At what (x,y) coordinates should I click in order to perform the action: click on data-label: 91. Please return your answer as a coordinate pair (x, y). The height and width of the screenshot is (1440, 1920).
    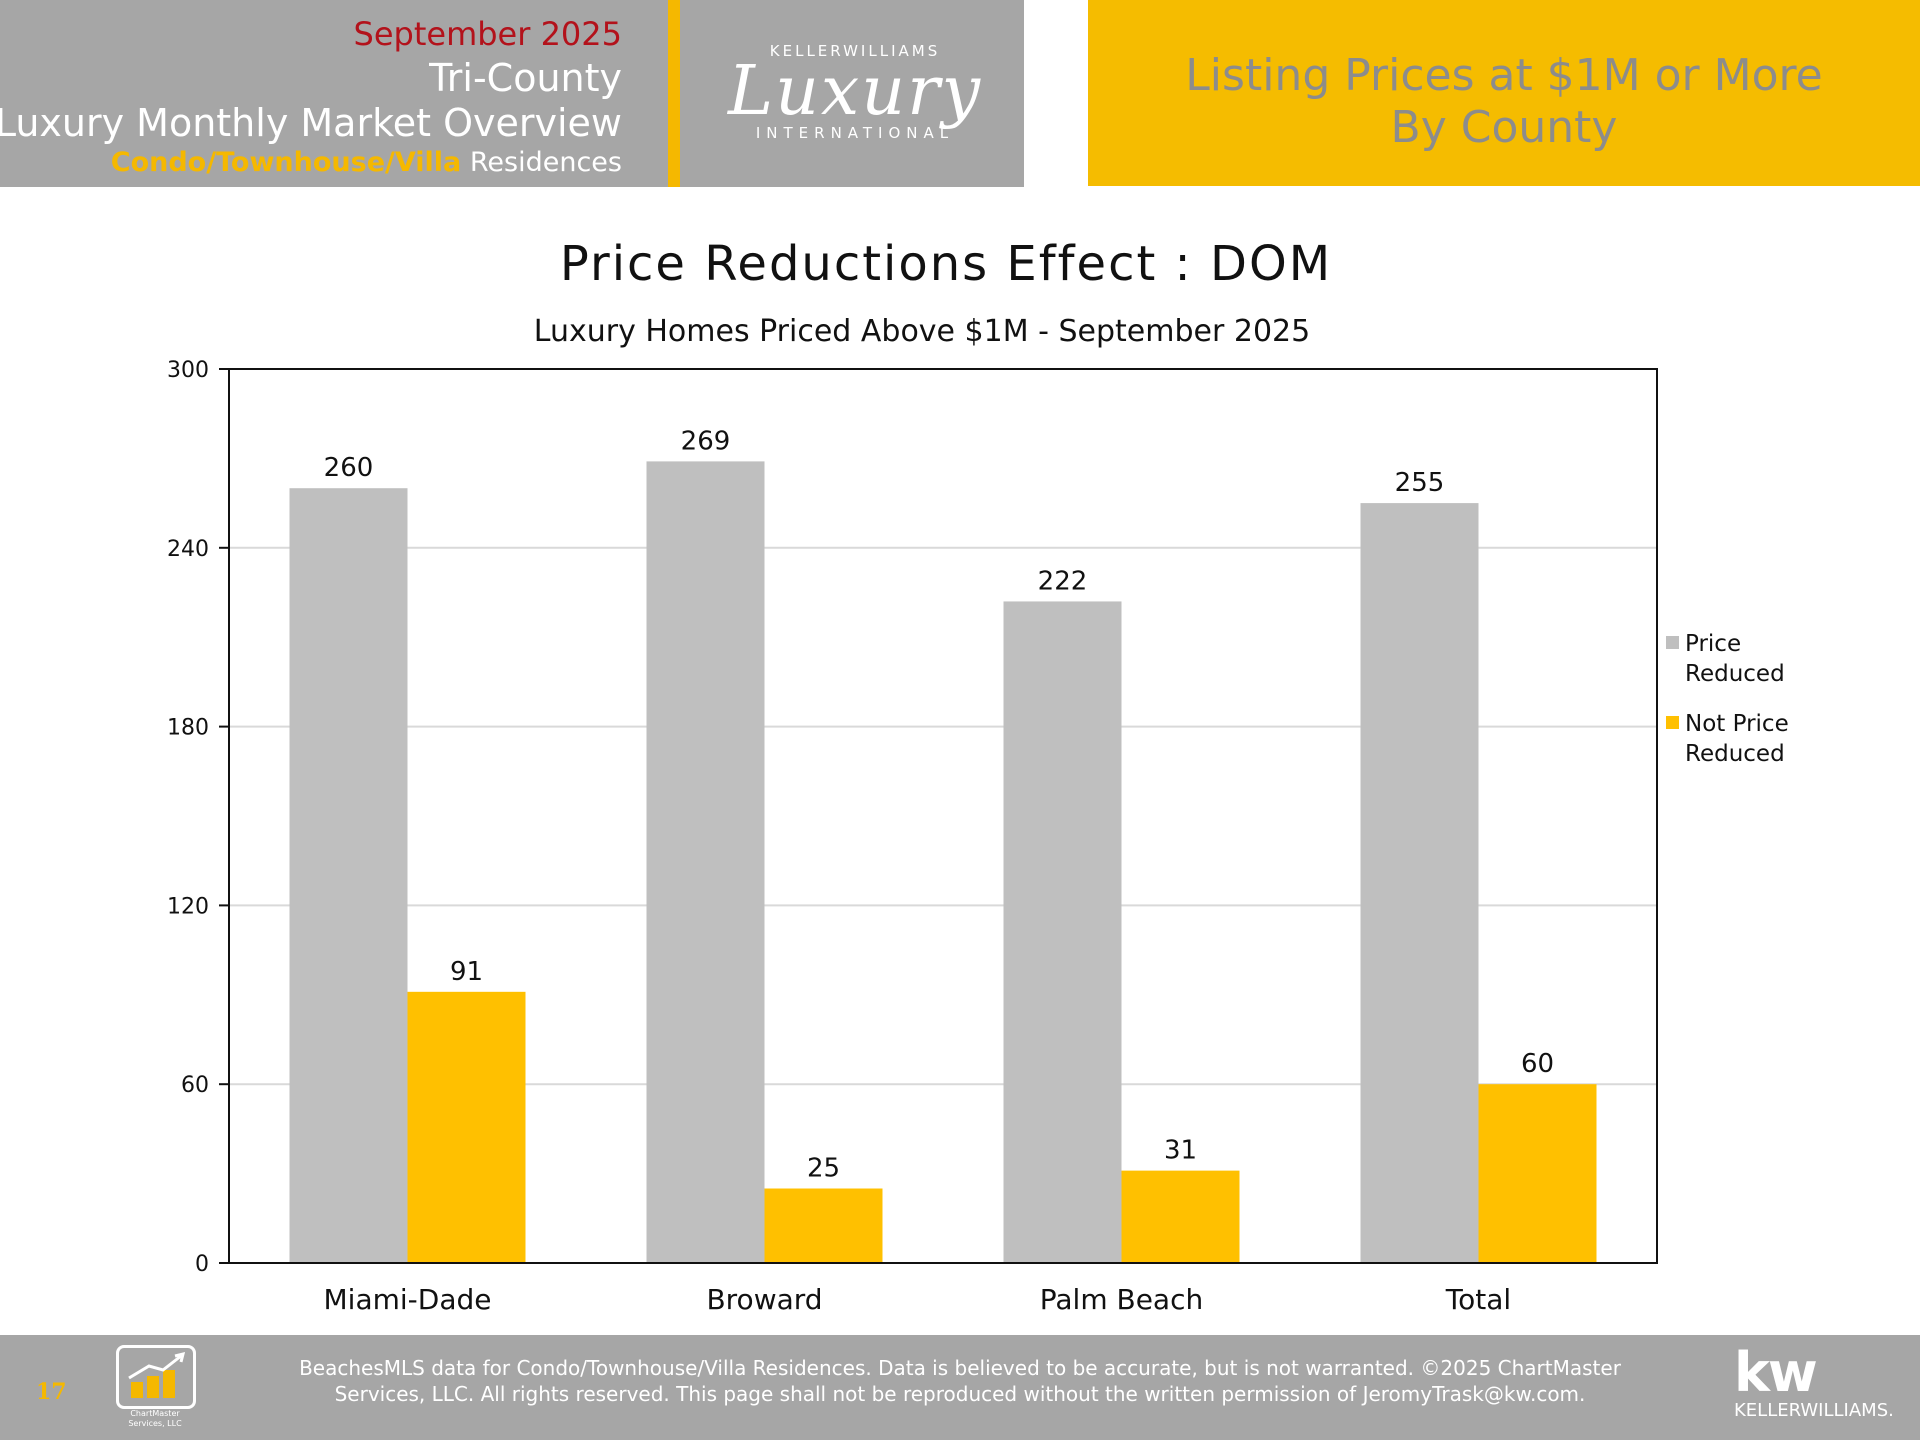
    Looking at the image, I should click on (466, 972).